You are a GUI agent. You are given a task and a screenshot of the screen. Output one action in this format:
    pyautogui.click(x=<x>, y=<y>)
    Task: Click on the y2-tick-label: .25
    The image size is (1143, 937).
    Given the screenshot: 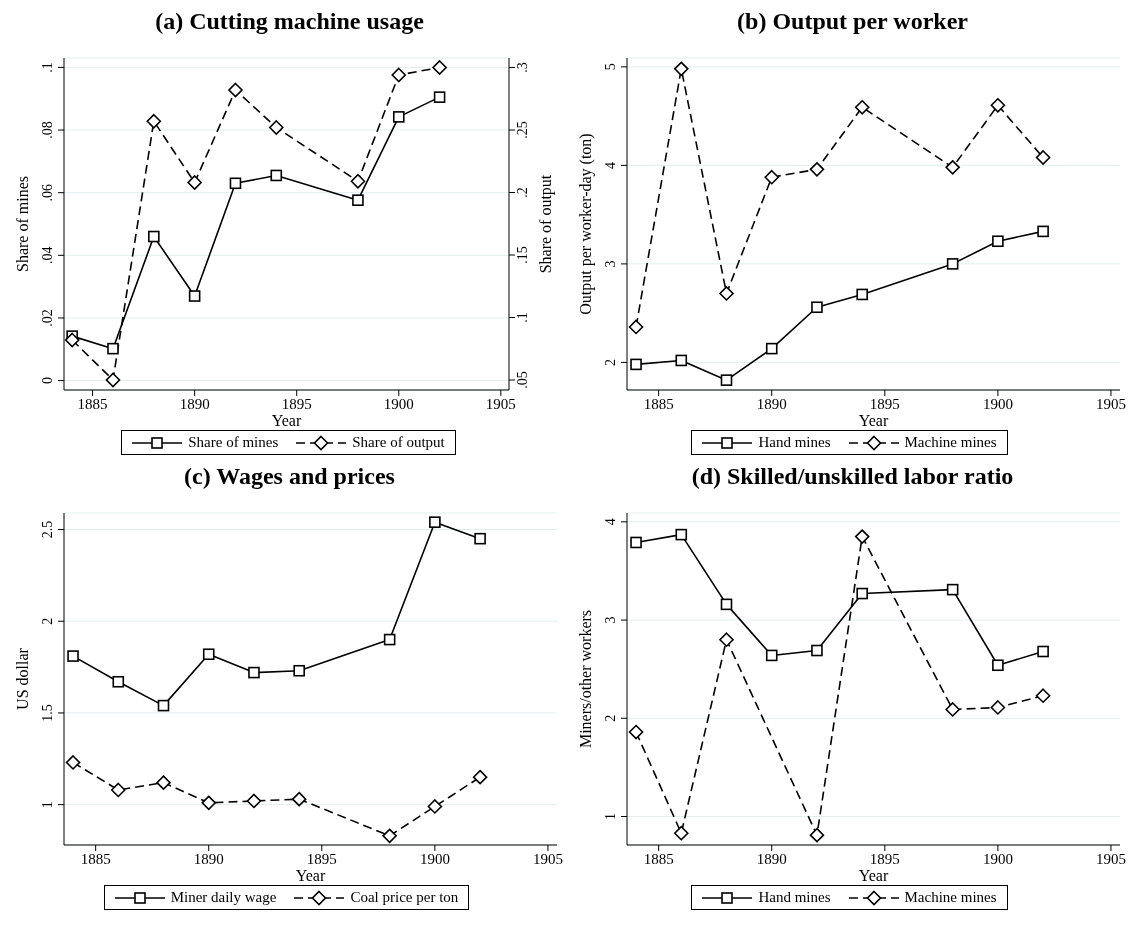 What is the action you would take?
    pyautogui.click(x=522, y=130)
    